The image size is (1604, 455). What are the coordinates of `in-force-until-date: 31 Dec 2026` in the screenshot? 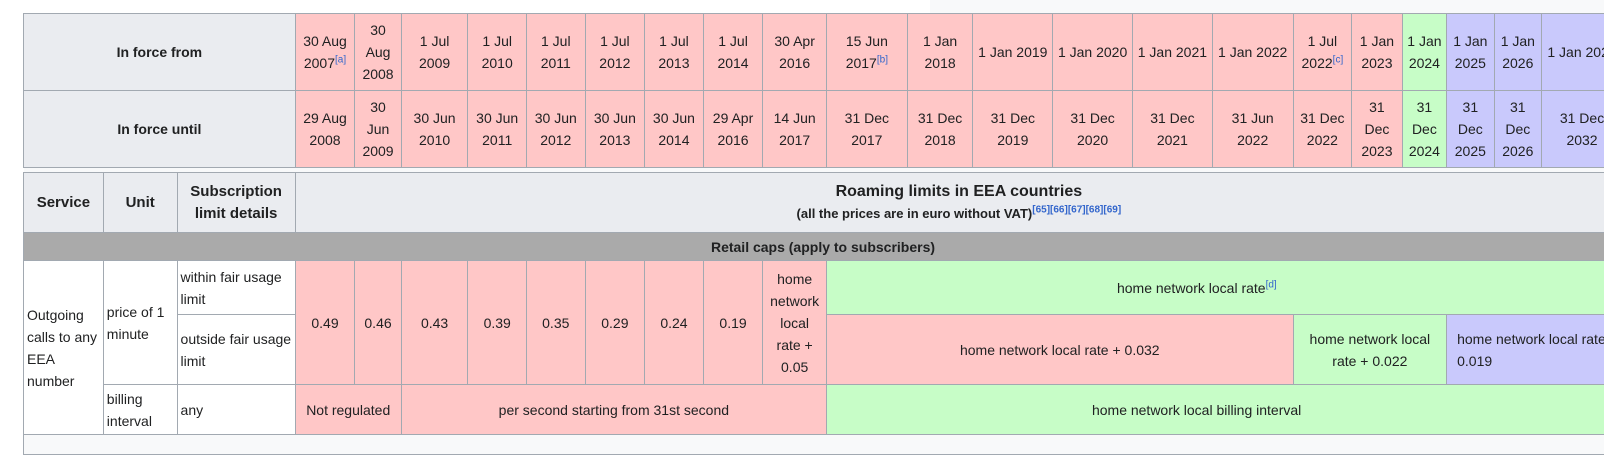 It's located at (1518, 129).